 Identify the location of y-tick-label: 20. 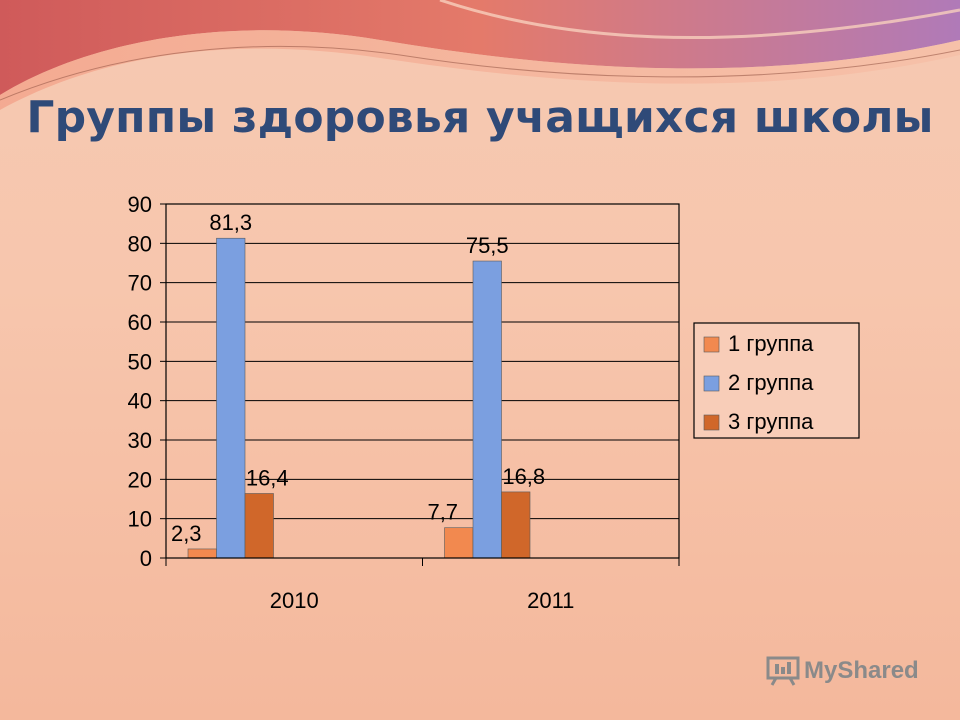
(140, 479).